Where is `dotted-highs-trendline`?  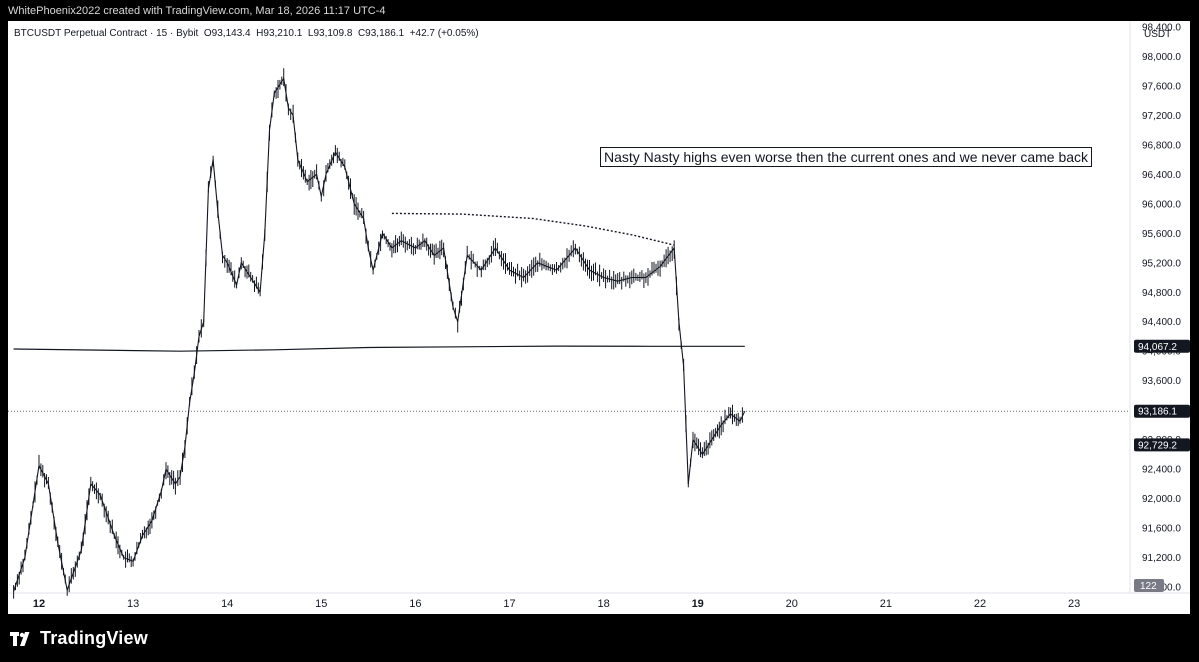
dotted-highs-trendline is located at coordinates (533, 229).